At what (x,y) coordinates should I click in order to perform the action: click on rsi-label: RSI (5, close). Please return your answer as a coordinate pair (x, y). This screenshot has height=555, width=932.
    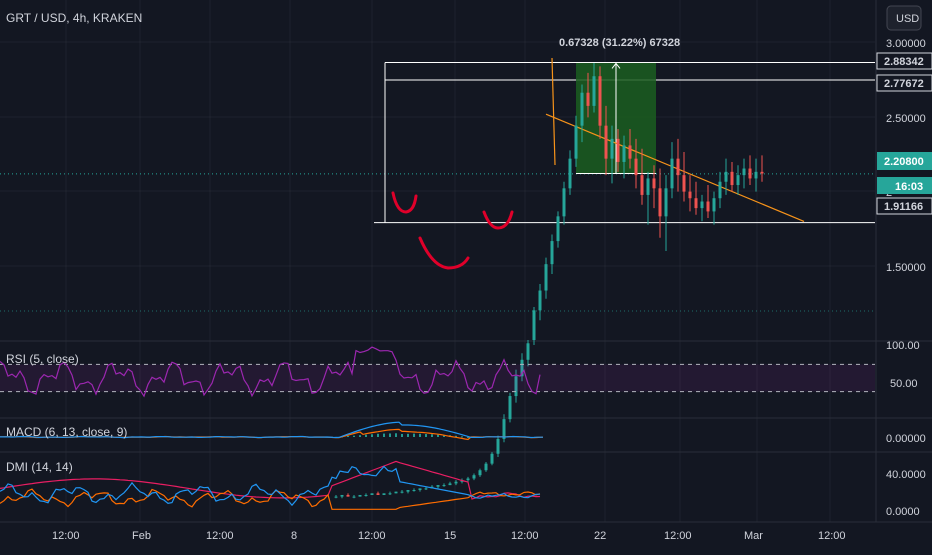
    Looking at the image, I should click on (42, 359).